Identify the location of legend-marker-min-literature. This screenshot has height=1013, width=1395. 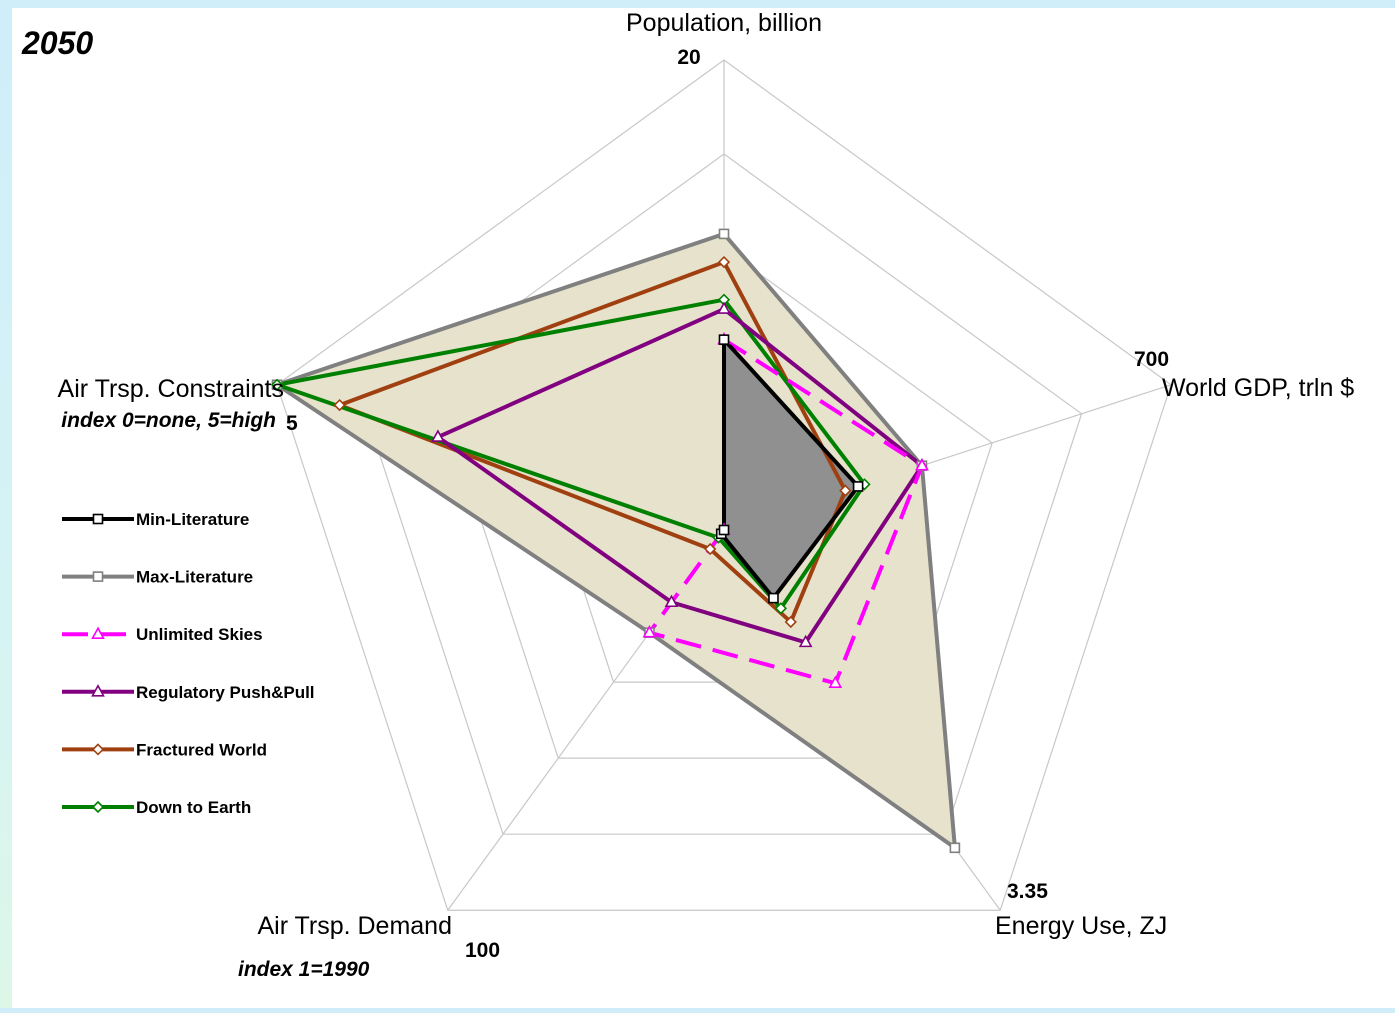
(98, 519).